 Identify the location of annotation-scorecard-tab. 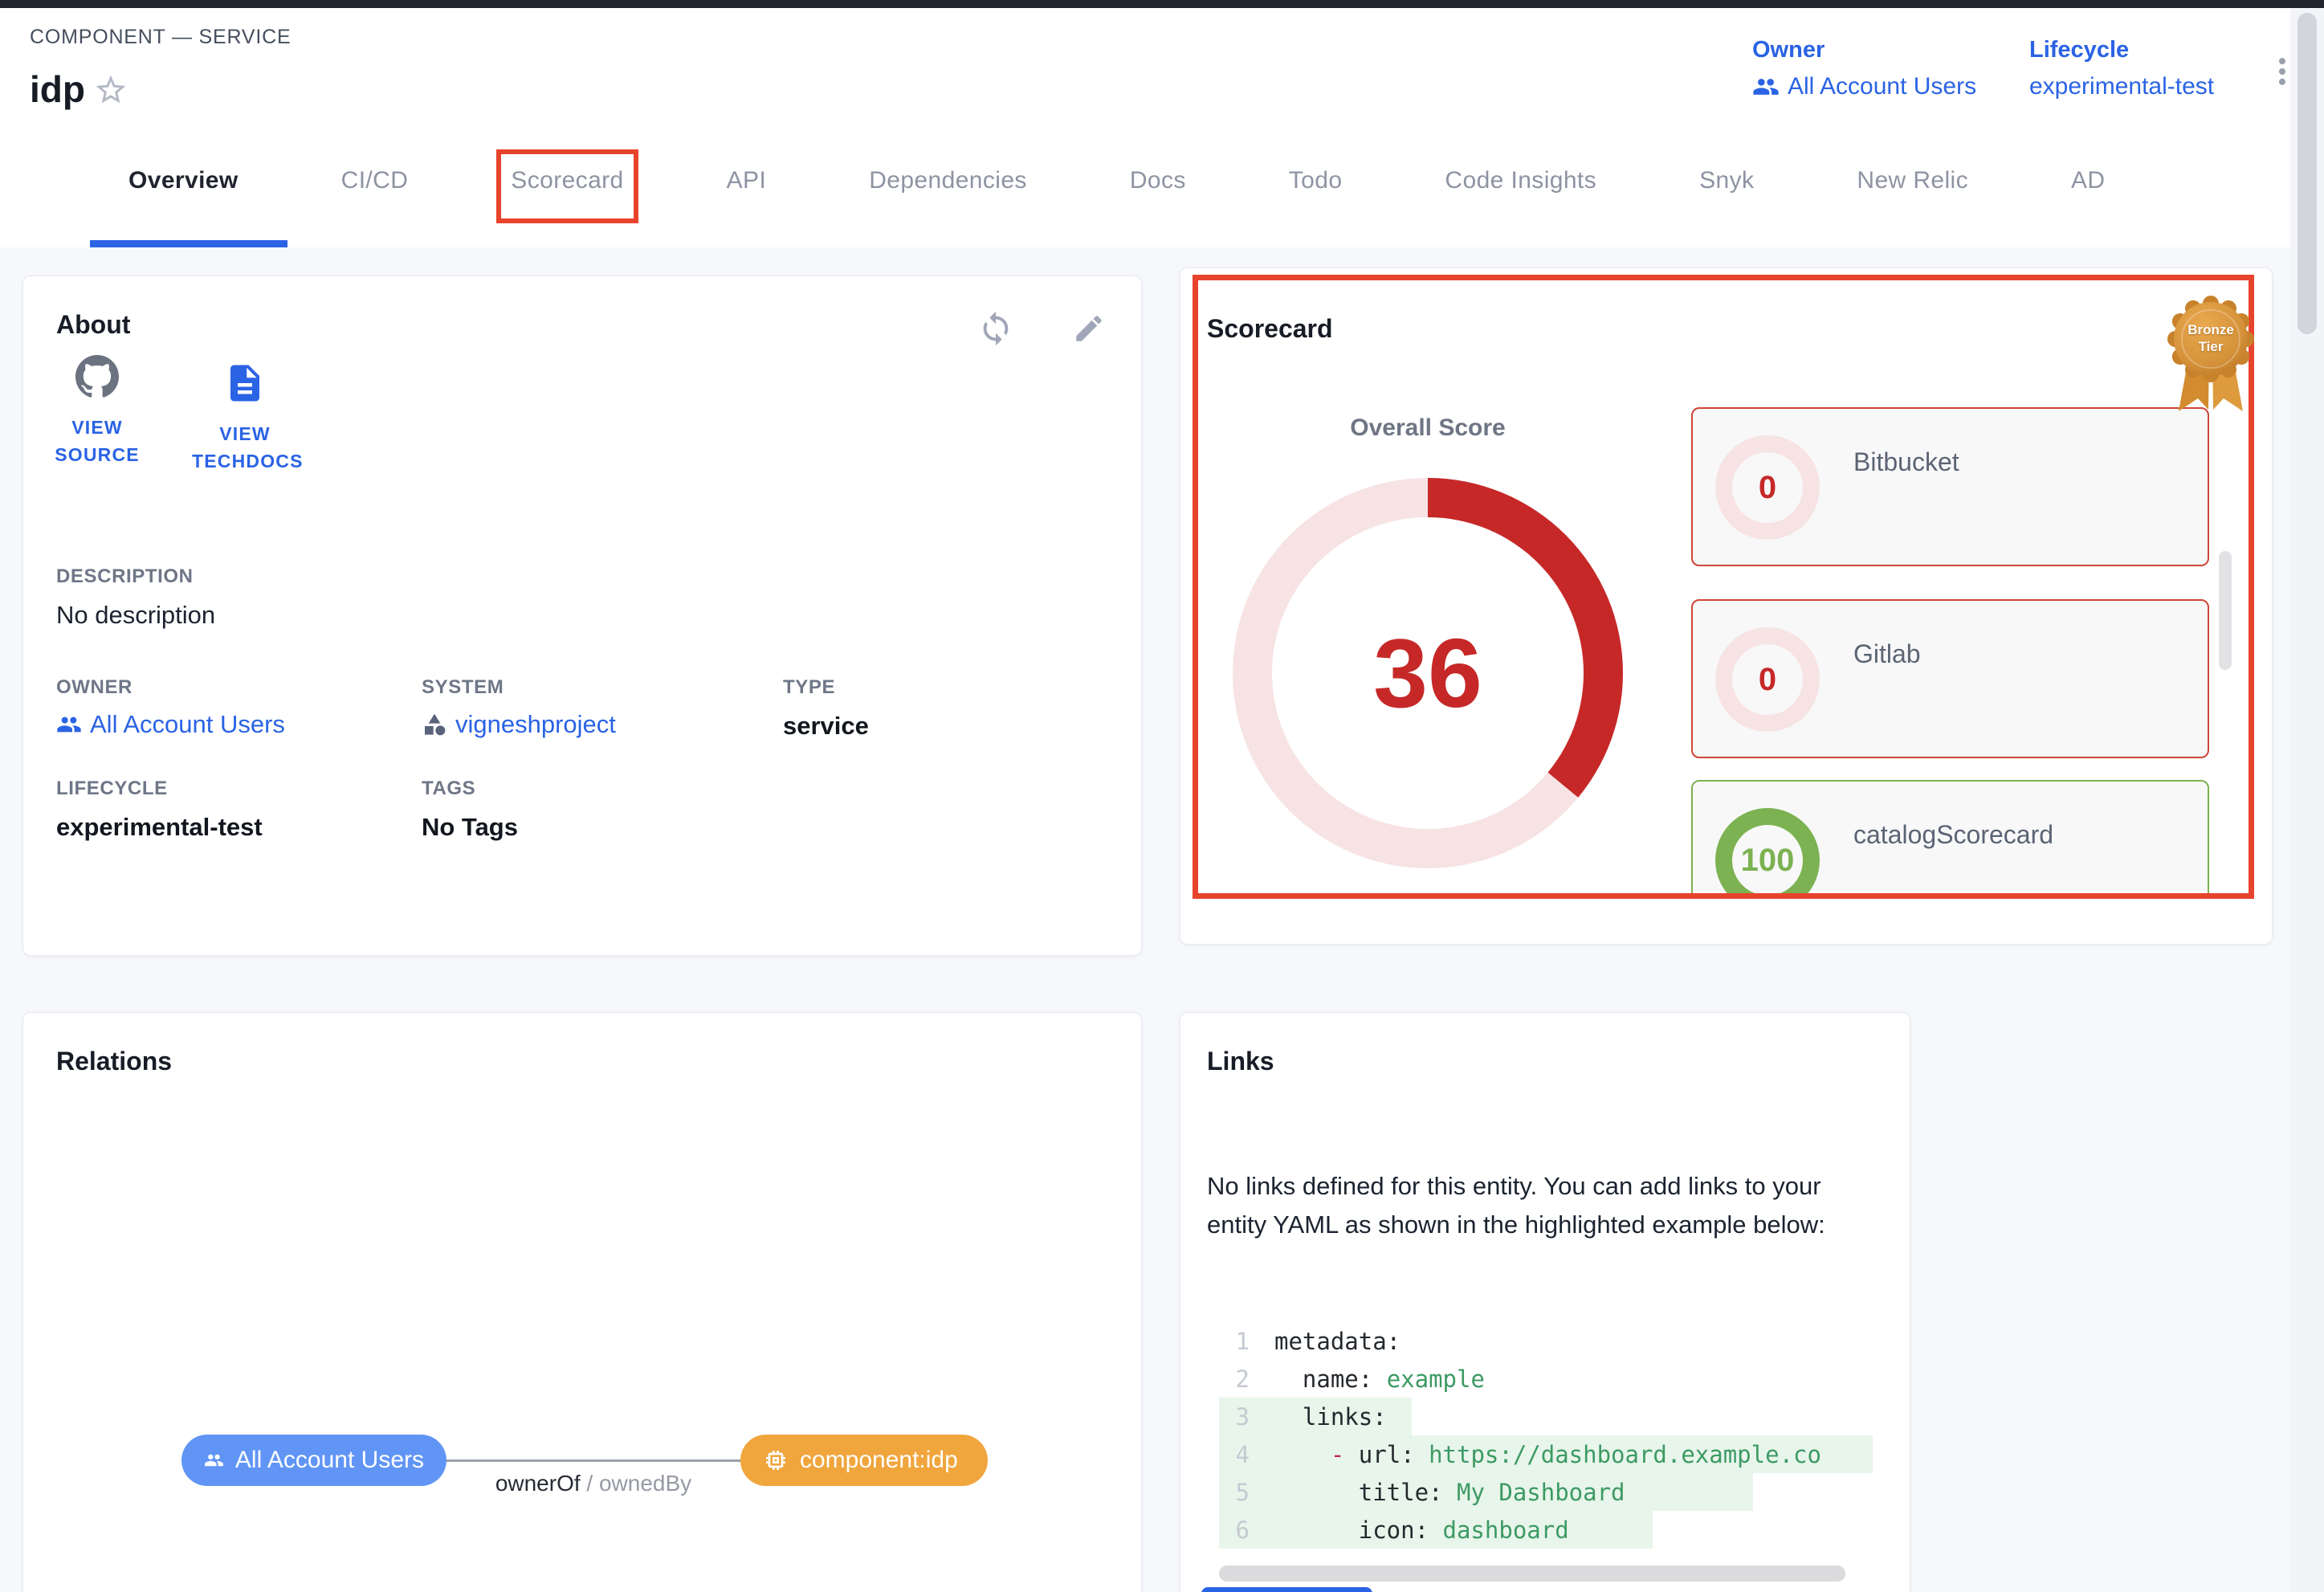
(567, 186).